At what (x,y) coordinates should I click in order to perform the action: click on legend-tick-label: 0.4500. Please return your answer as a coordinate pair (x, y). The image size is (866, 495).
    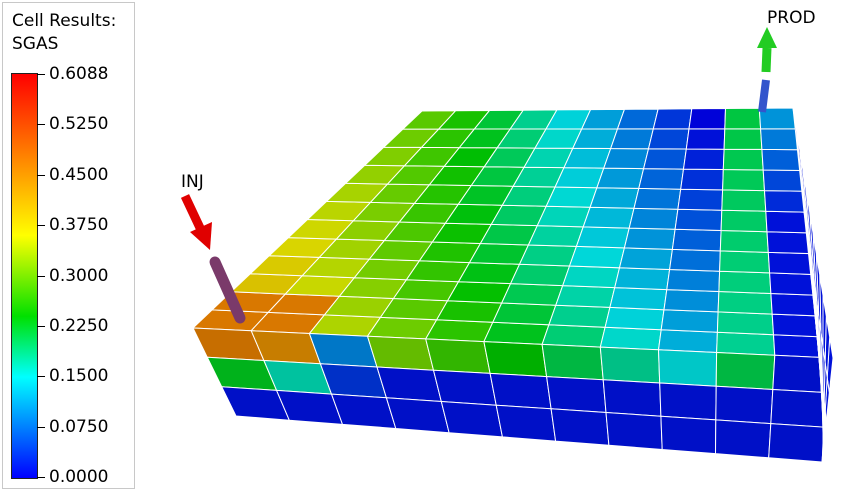
    Looking at the image, I should click on (79, 174).